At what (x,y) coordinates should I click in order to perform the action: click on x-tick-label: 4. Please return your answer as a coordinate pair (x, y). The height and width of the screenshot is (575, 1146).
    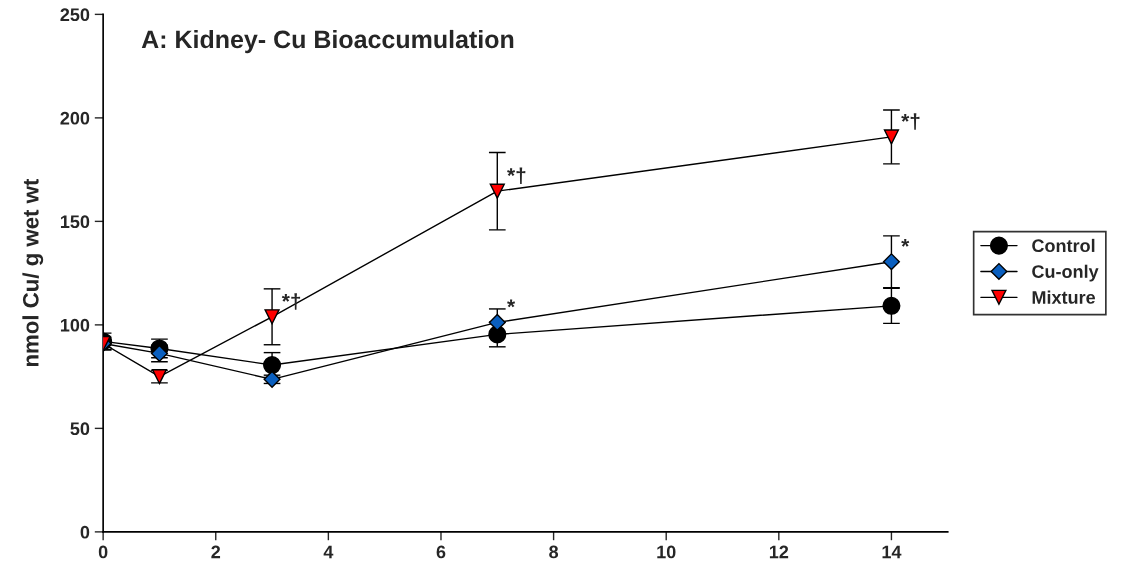
    Looking at the image, I should click on (328, 552).